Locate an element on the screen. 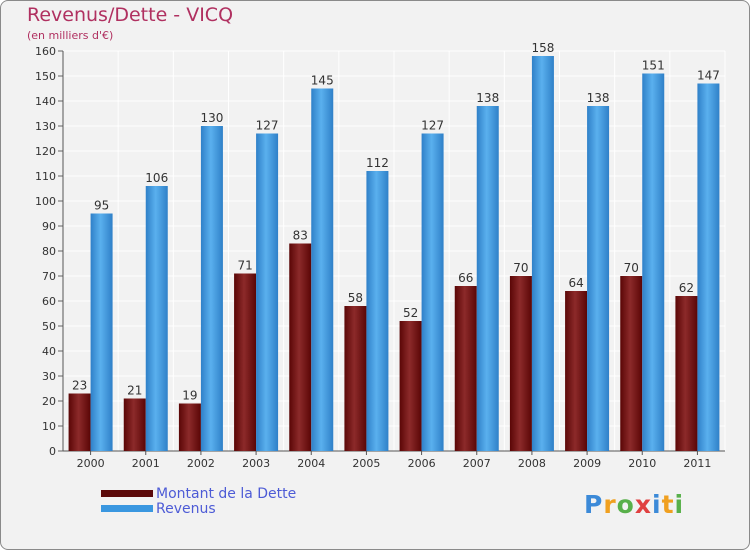 This screenshot has height=550, width=750. logo-letter: o is located at coordinates (625, 504).